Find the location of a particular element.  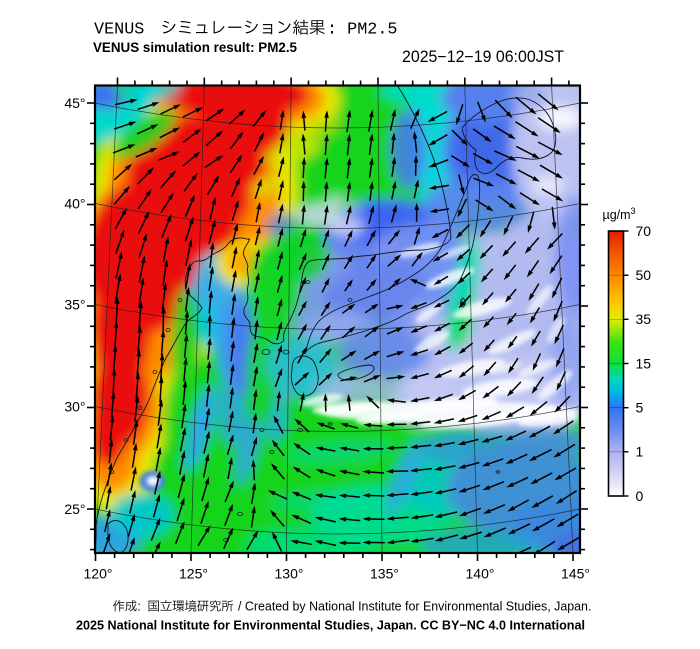

svg-text: 40° is located at coordinates (74, 203).